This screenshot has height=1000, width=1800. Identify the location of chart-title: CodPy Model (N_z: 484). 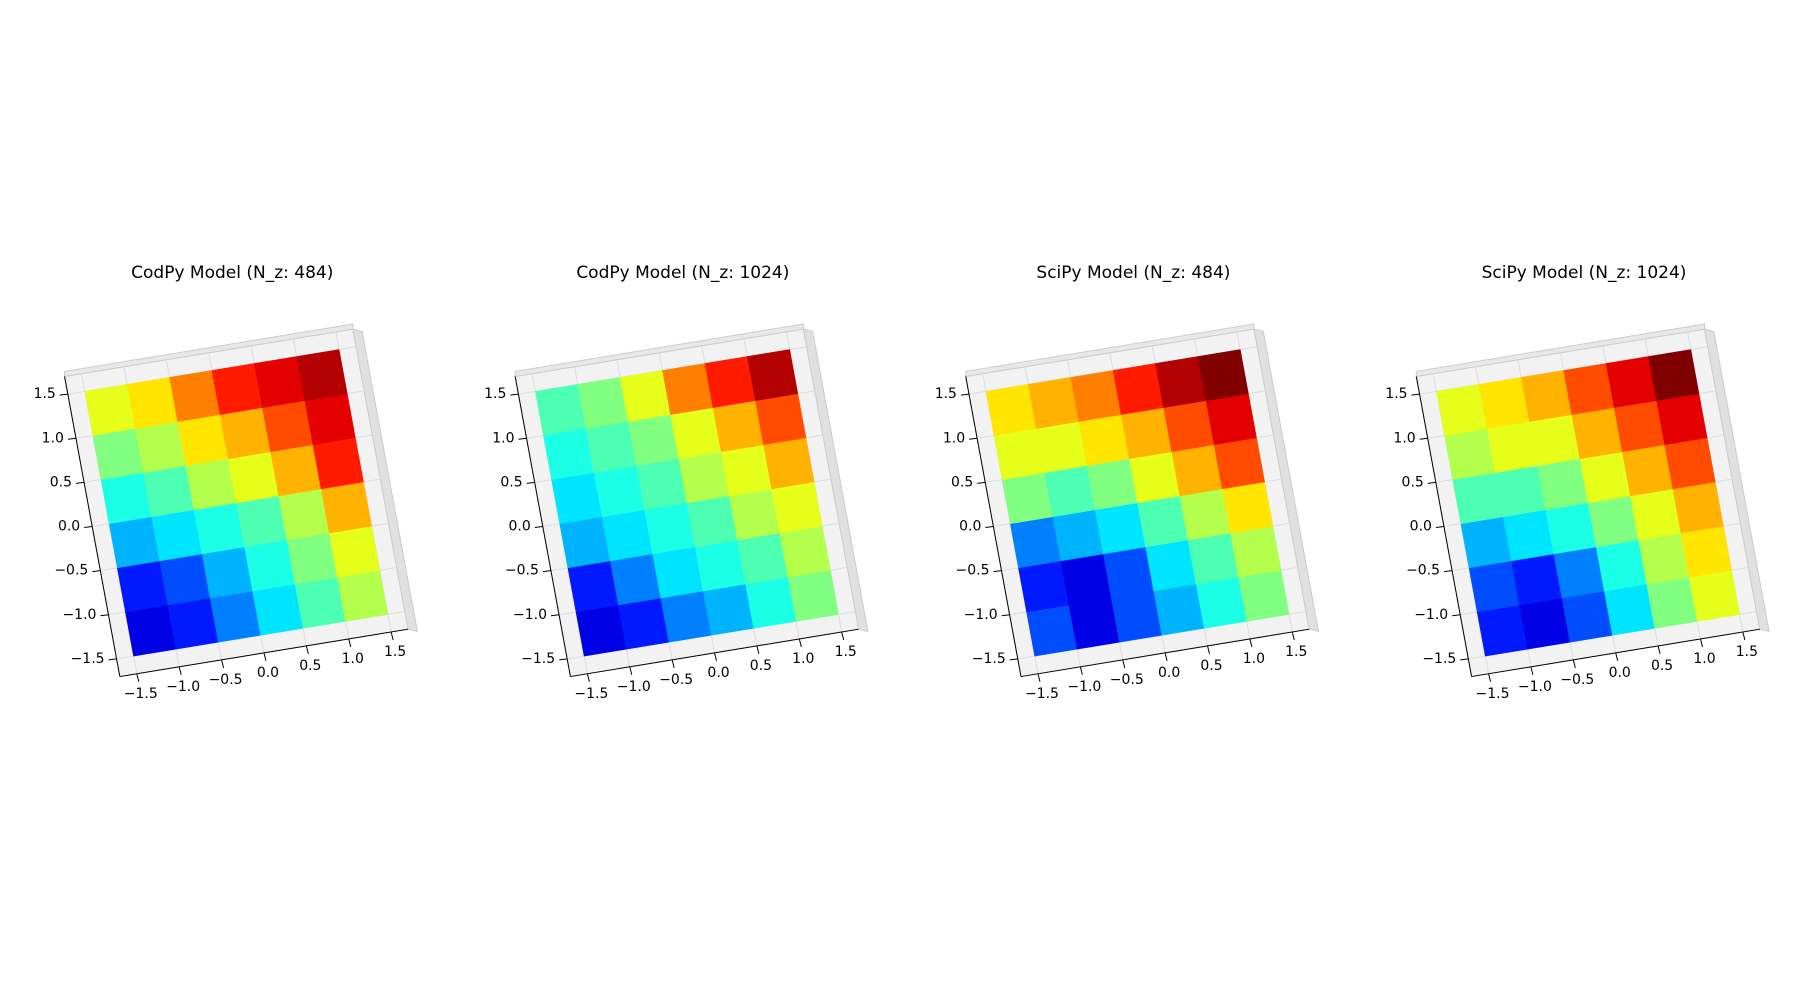
(232, 273).